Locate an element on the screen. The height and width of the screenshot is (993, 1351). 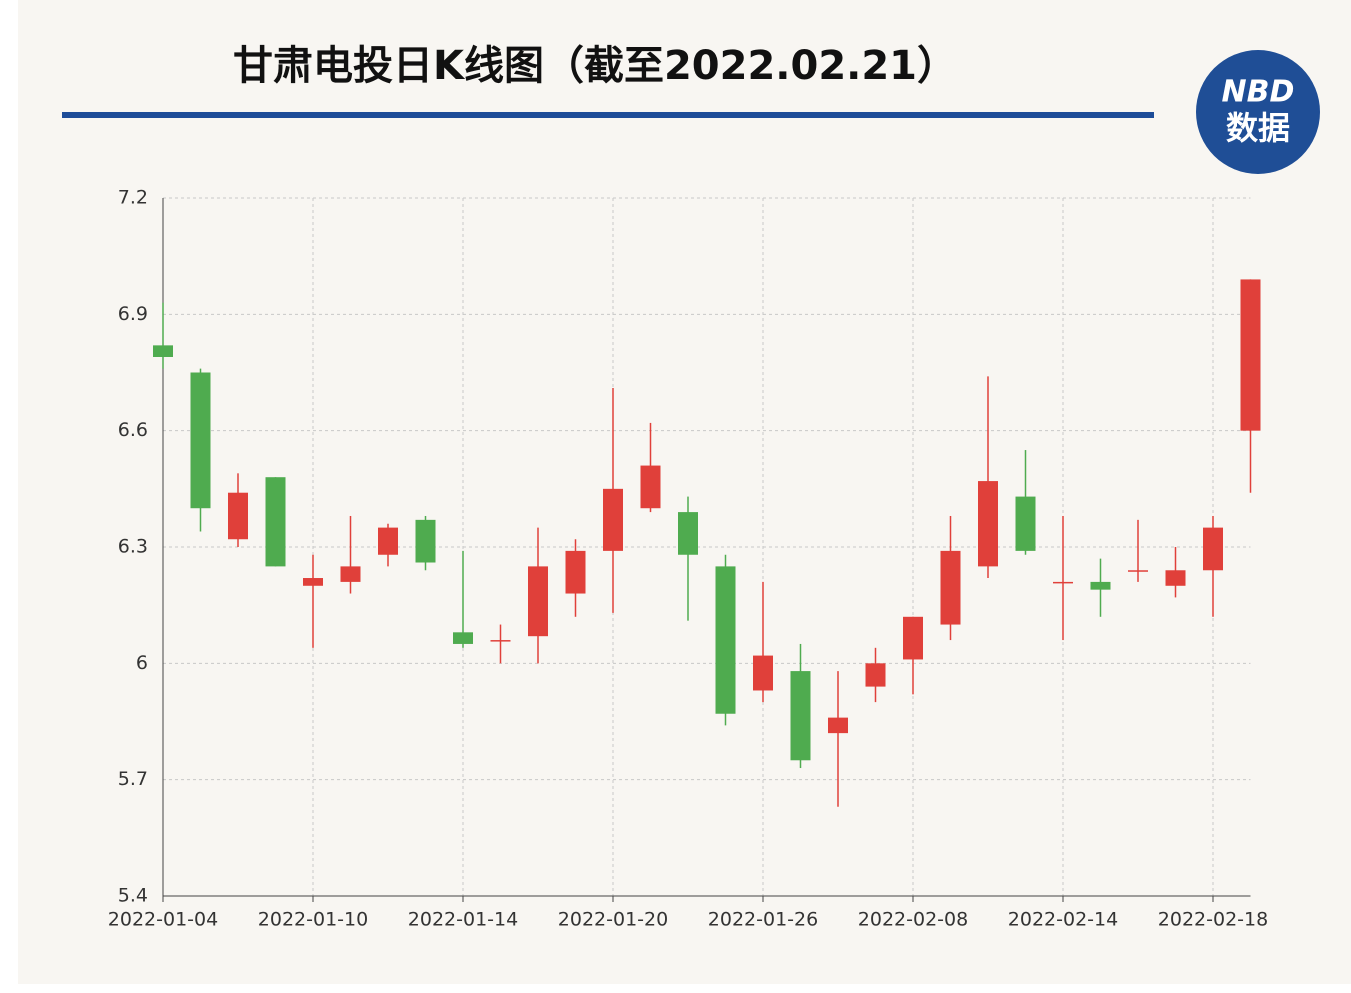
y-tick-label: 6.6 is located at coordinates (133, 430).